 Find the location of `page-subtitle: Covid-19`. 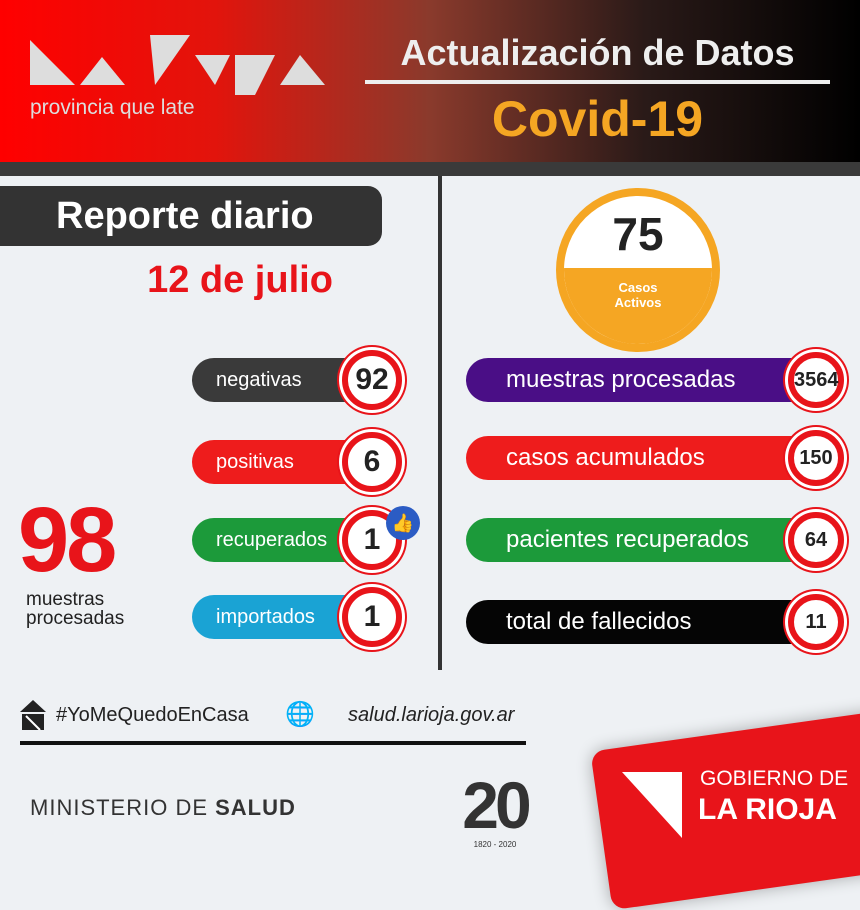

page-subtitle: Covid-19 is located at coordinates (597, 119).